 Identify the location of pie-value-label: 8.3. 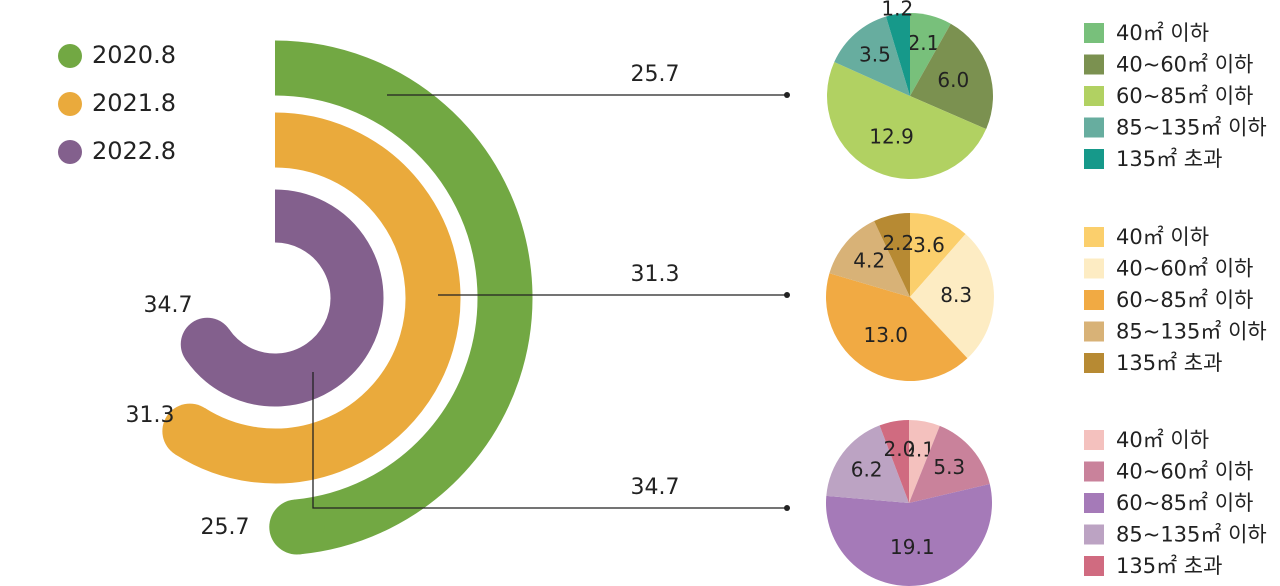
(956, 295).